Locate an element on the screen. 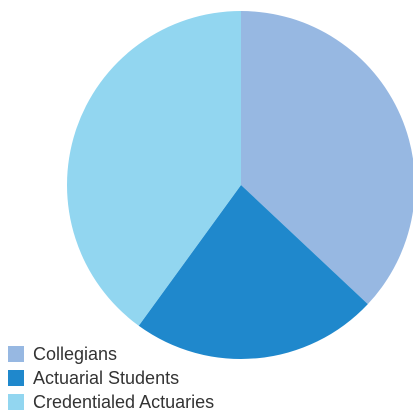  legend-swatch-credentialed-actuaries is located at coordinates (16, 402).